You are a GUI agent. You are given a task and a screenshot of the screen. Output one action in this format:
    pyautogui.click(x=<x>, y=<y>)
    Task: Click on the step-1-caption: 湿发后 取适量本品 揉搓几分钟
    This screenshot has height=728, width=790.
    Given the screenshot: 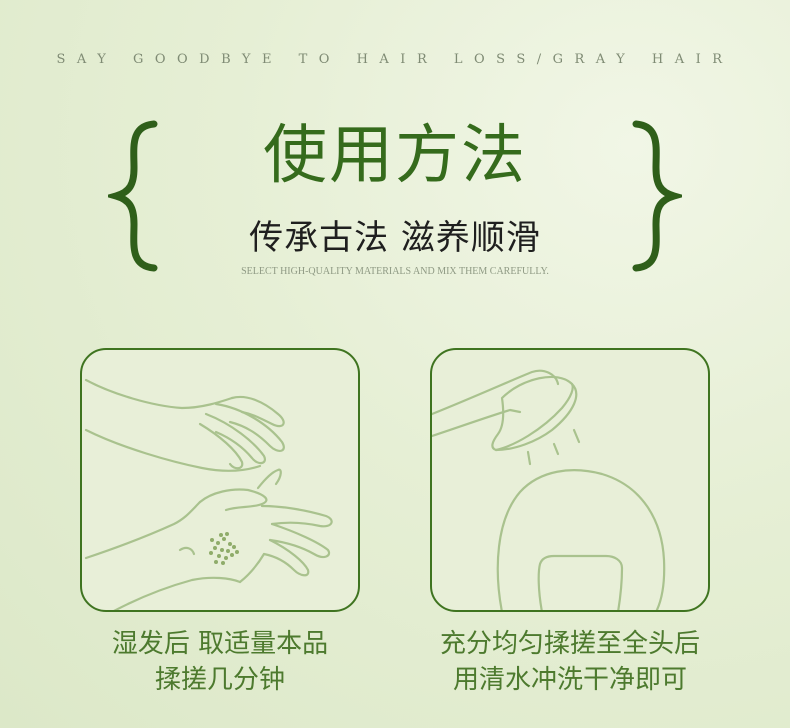 What is the action you would take?
    pyautogui.click(x=220, y=662)
    